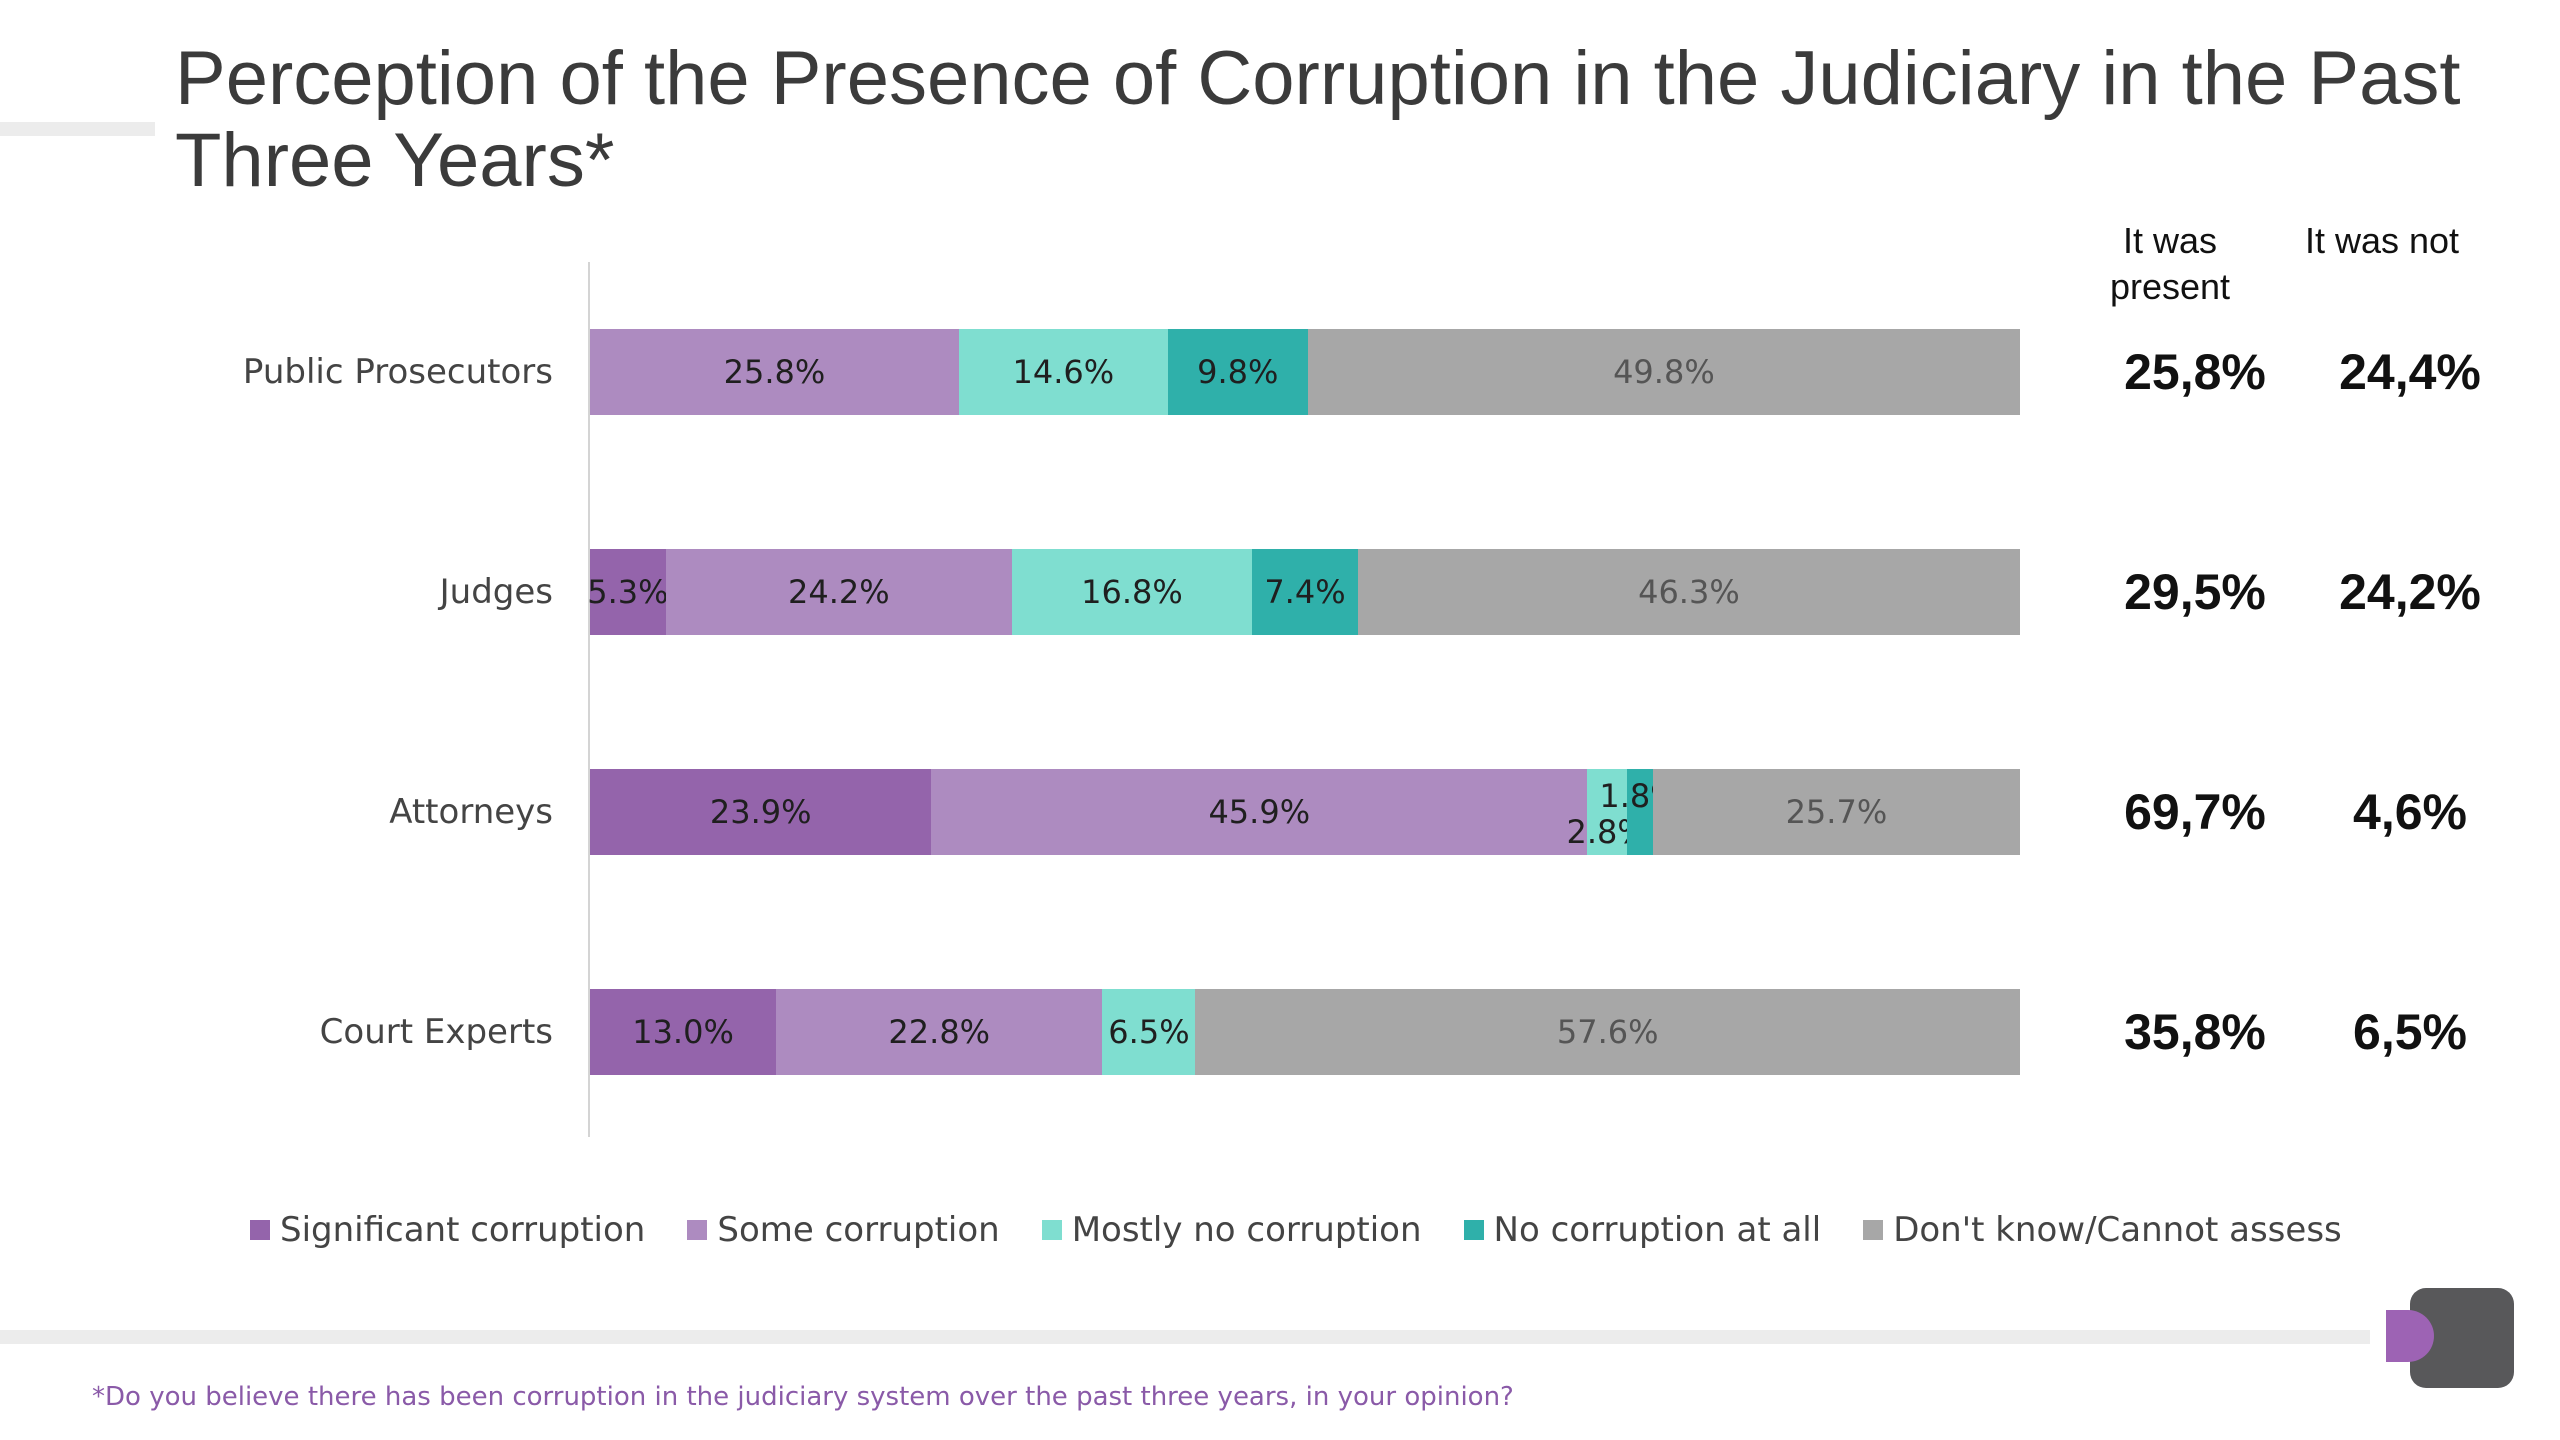  I want to click on legend-label: No corruption at all, so click(1657, 1230).